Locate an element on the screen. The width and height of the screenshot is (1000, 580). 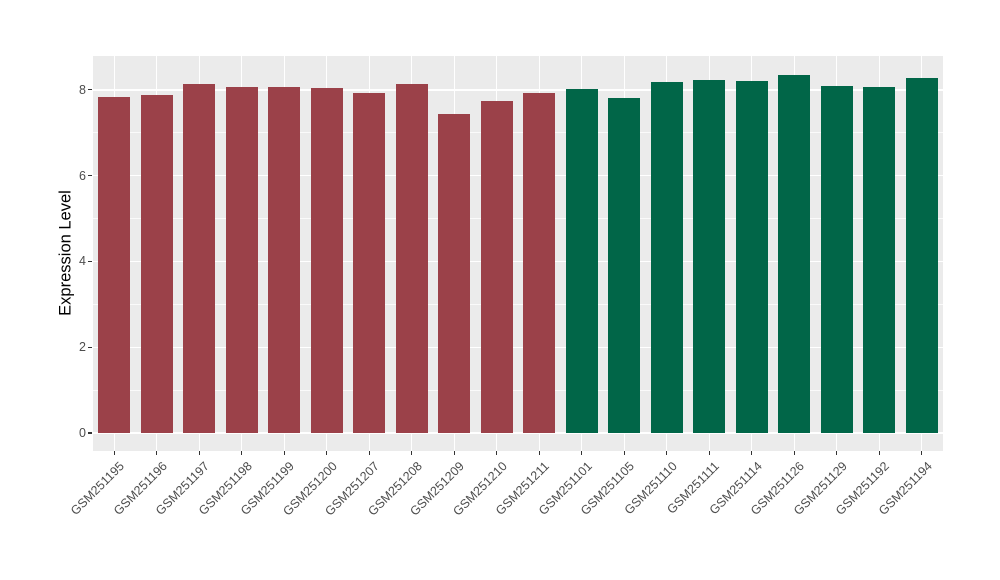
bar-GSM251129 is located at coordinates (836, 259).